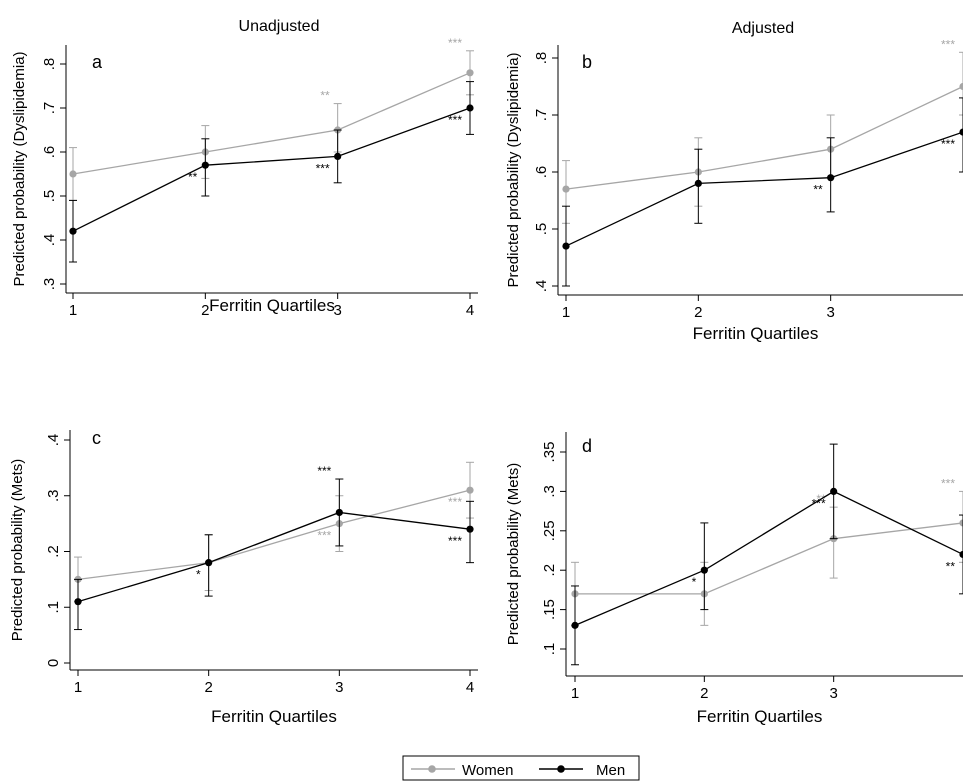 The height and width of the screenshot is (781, 963). What do you see at coordinates (455, 502) in the screenshot?
I see `significance-label-women-c-3: ***` at bounding box center [455, 502].